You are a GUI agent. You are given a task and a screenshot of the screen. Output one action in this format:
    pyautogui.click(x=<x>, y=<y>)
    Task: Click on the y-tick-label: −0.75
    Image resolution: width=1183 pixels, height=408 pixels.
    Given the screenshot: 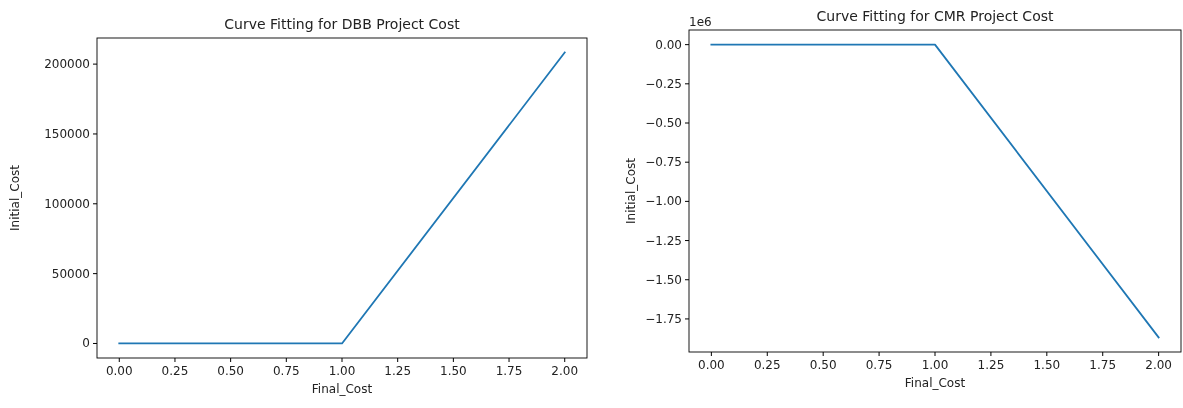 What is the action you would take?
    pyautogui.click(x=663, y=162)
    